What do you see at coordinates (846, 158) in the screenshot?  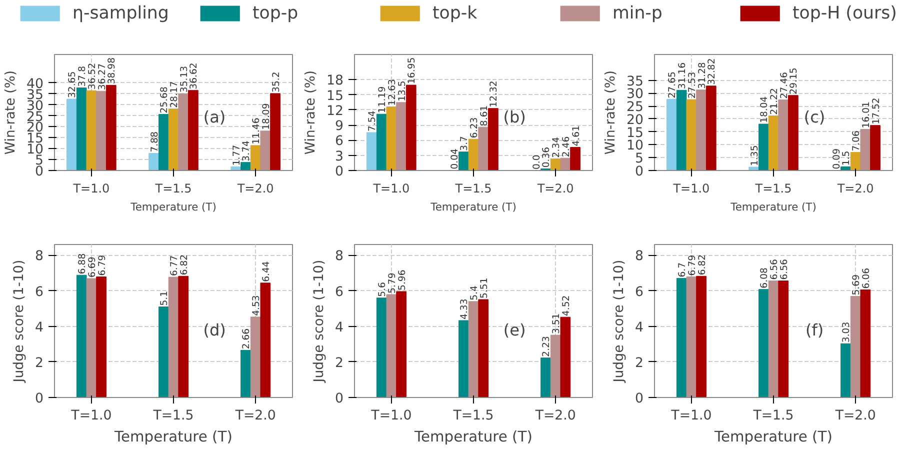 I see `data-label: 1.5` at bounding box center [846, 158].